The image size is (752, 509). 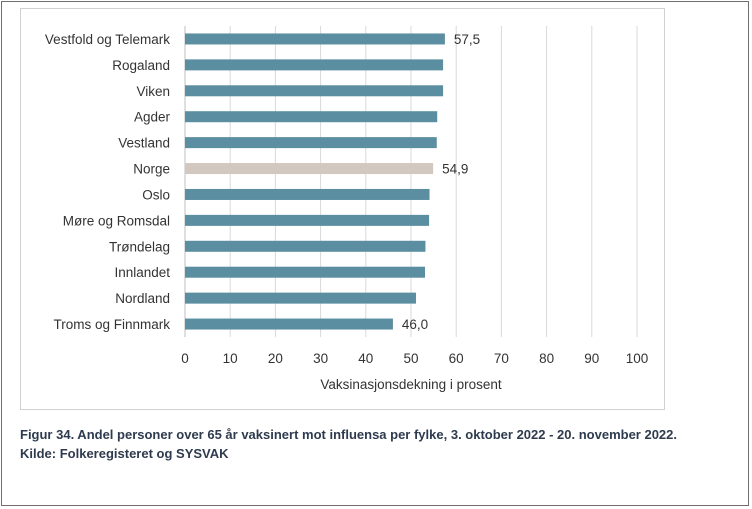 What do you see at coordinates (455, 169) in the screenshot?
I see `data-label: 54,9` at bounding box center [455, 169].